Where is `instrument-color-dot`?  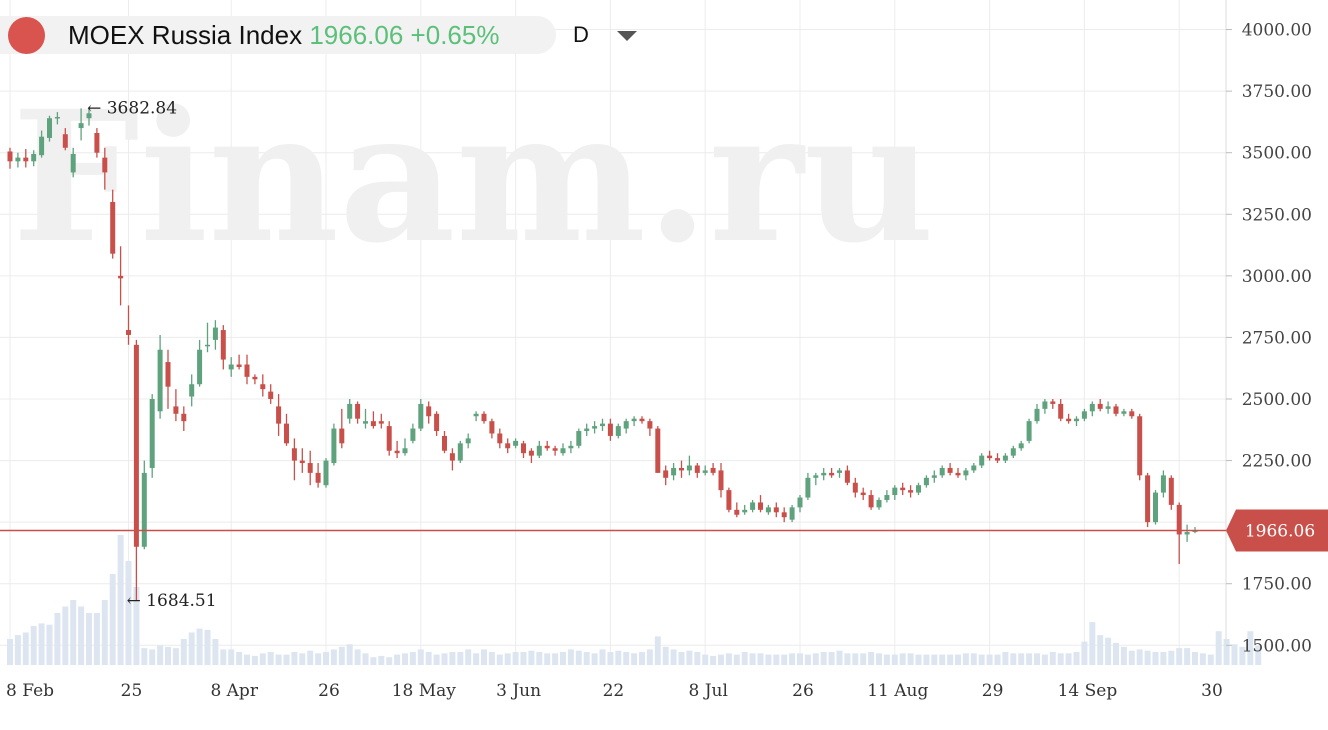 instrument-color-dot is located at coordinates (26, 35).